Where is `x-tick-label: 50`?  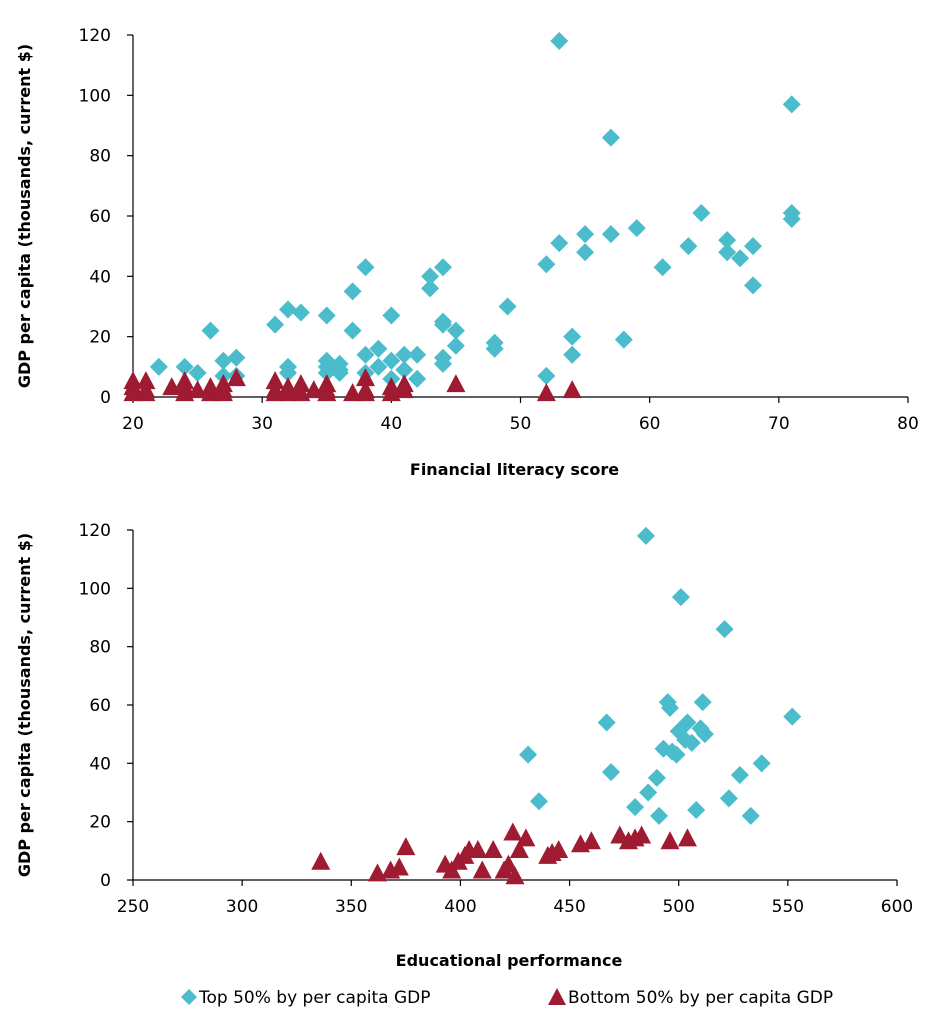
x-tick-label: 50 is located at coordinates (521, 424).